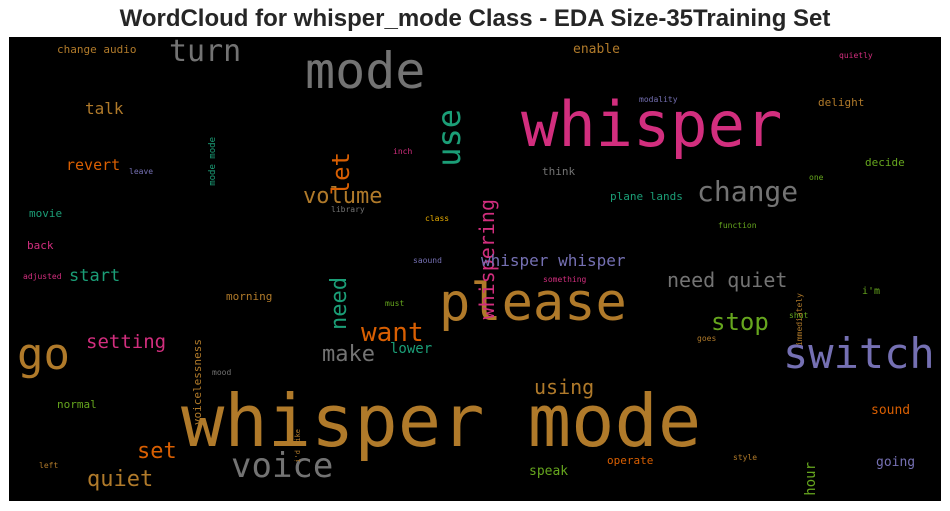 The image size is (950, 511). Describe the element at coordinates (549, 471) in the screenshot. I see `word-28: speak` at that location.